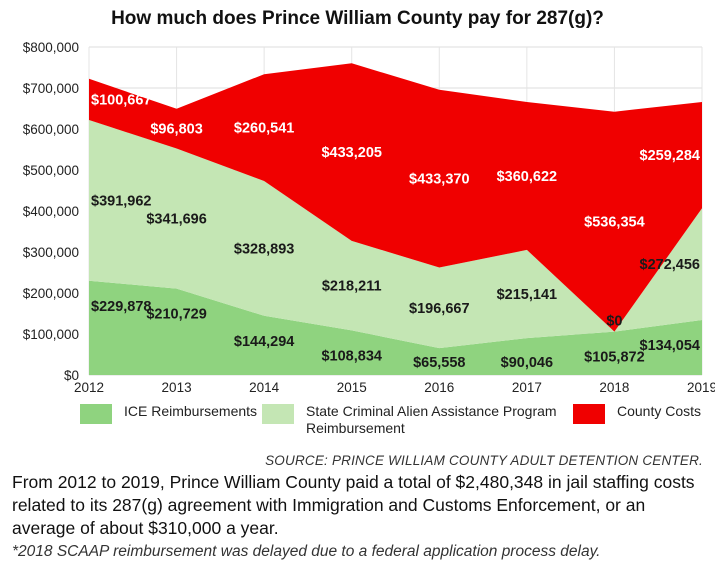 This screenshot has height=576, width=715. What do you see at coordinates (51, 47) in the screenshot?
I see `y-tick-label: $800,000` at bounding box center [51, 47].